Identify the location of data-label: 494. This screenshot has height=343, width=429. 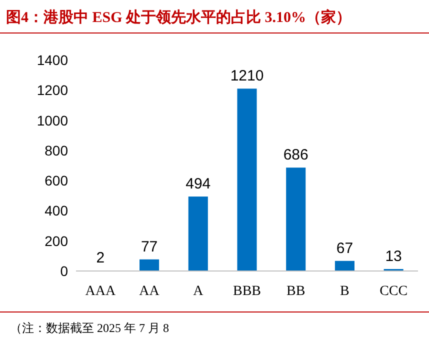
(198, 184).